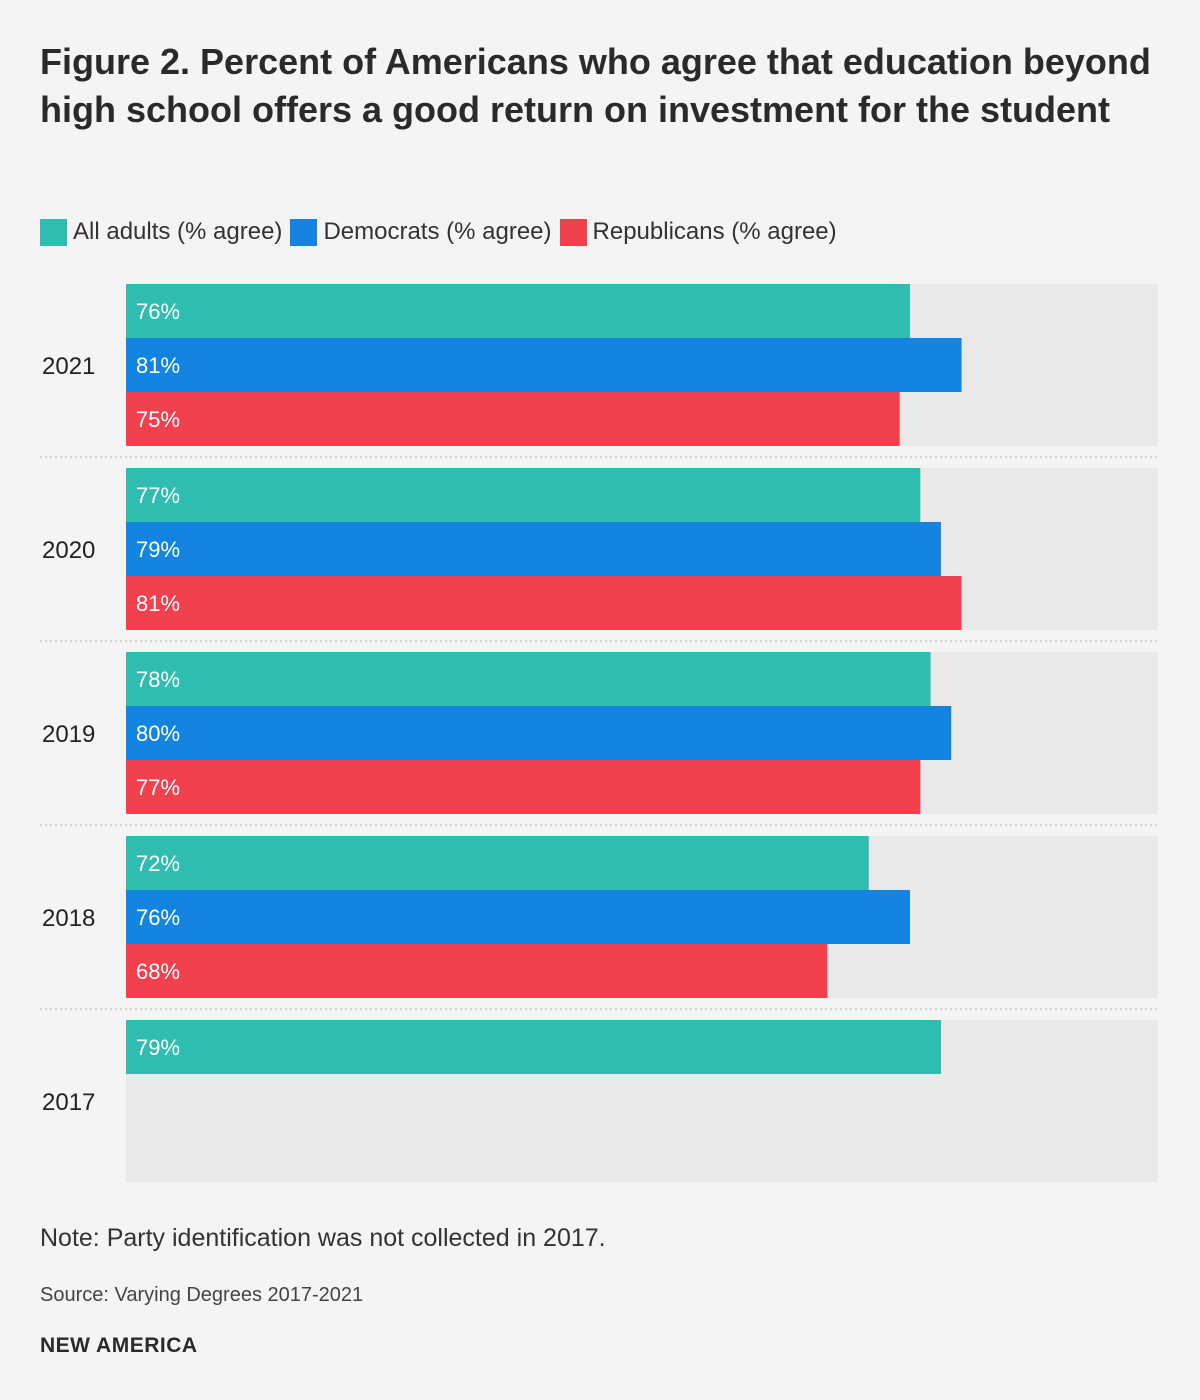  Describe the element at coordinates (178, 231) in the screenshot. I see `legend-label-all-adults: All adults (% agree)` at that location.